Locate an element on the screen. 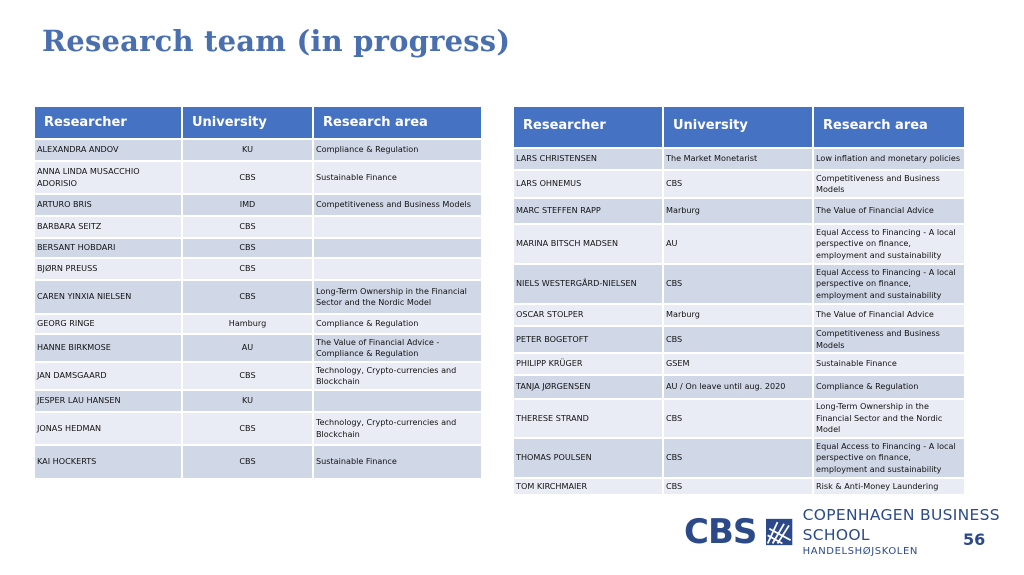 The height and width of the screenshot is (575, 1024). researcher-cell: TANJA JØRGENSEN is located at coordinates (588, 387).